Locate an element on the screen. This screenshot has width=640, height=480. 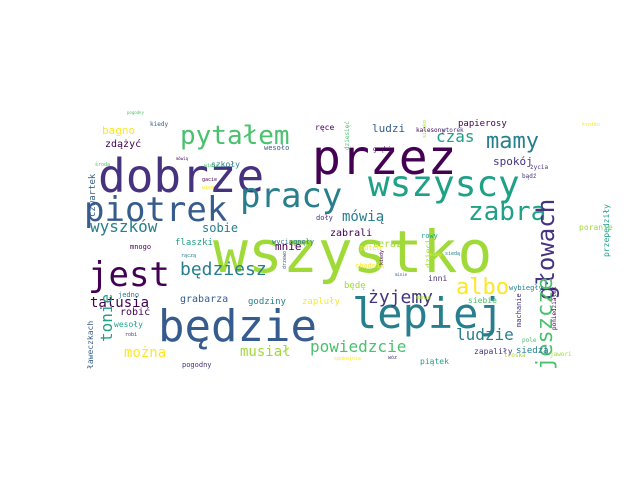
word-lepiej: lepiej is located at coordinates (428, 313).